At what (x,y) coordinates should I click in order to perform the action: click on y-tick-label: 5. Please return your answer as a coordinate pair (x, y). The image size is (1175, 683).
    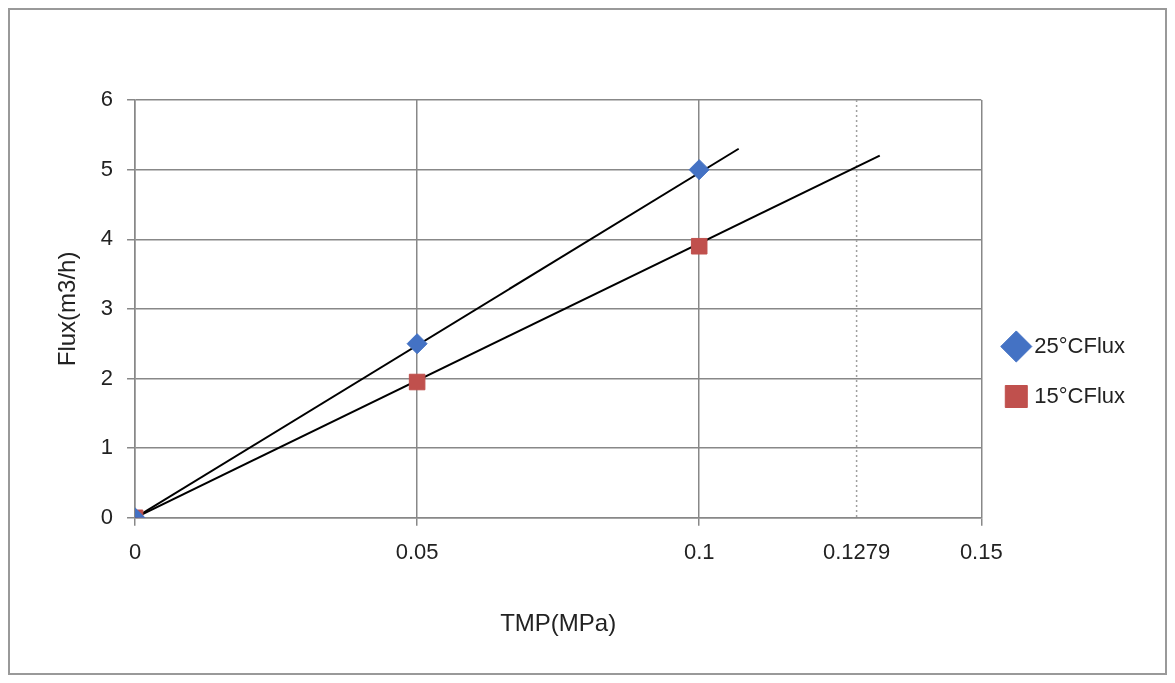
    Looking at the image, I should click on (107, 168).